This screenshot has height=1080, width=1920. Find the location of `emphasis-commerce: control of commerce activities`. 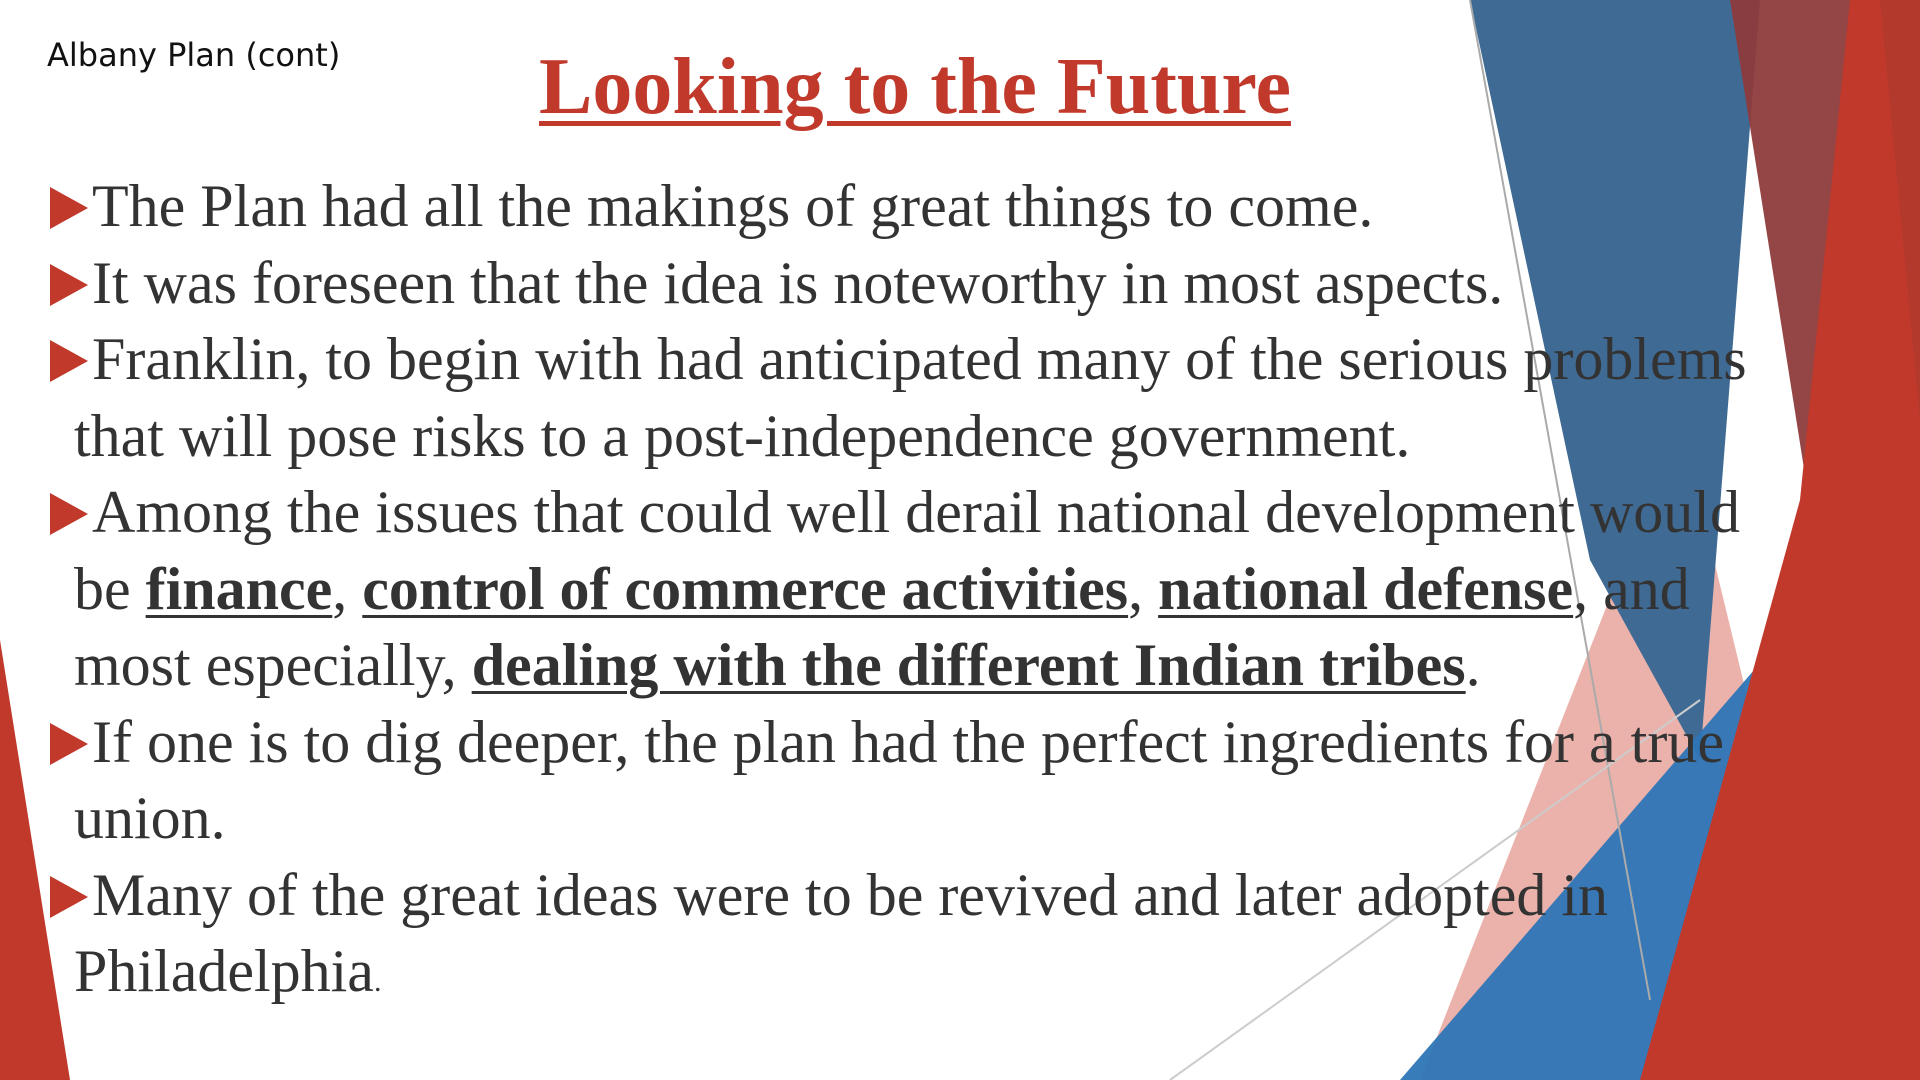

emphasis-commerce: control of commerce activities is located at coordinates (745, 588).